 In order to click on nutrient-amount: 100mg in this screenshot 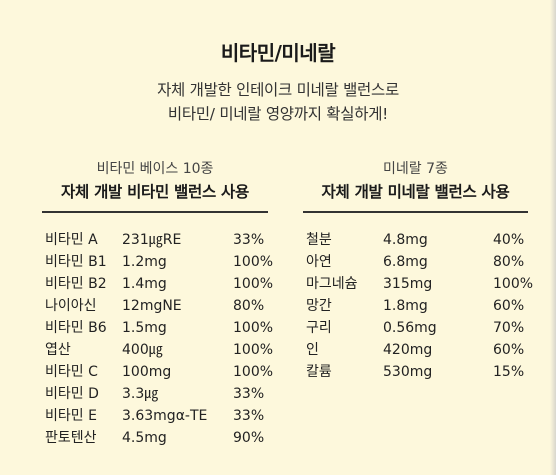, I will do `click(147, 372)`.